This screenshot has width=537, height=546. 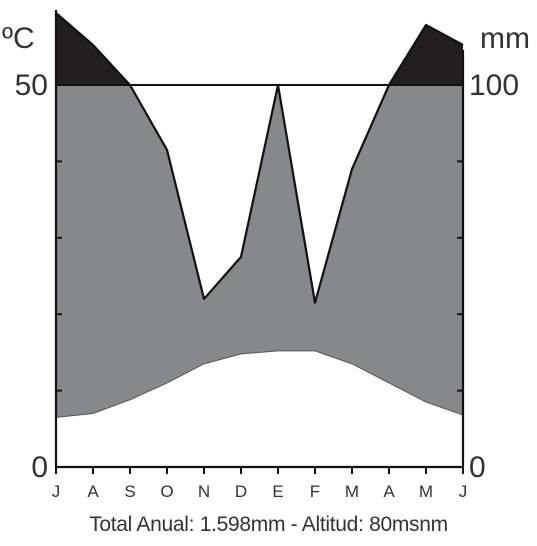 I want to click on month-label-10: M, so click(x=426, y=491).